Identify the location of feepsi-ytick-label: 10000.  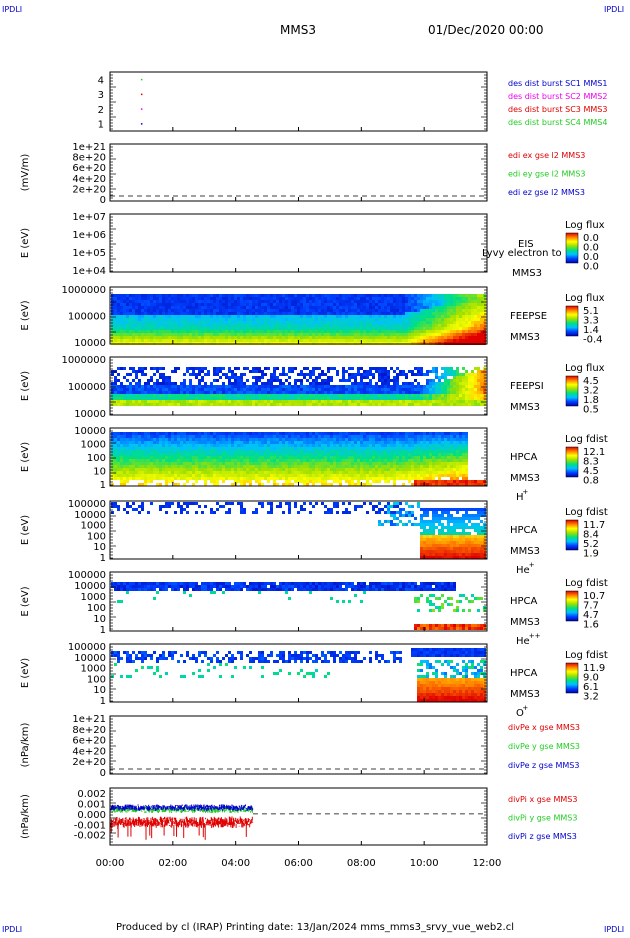
(90, 414).